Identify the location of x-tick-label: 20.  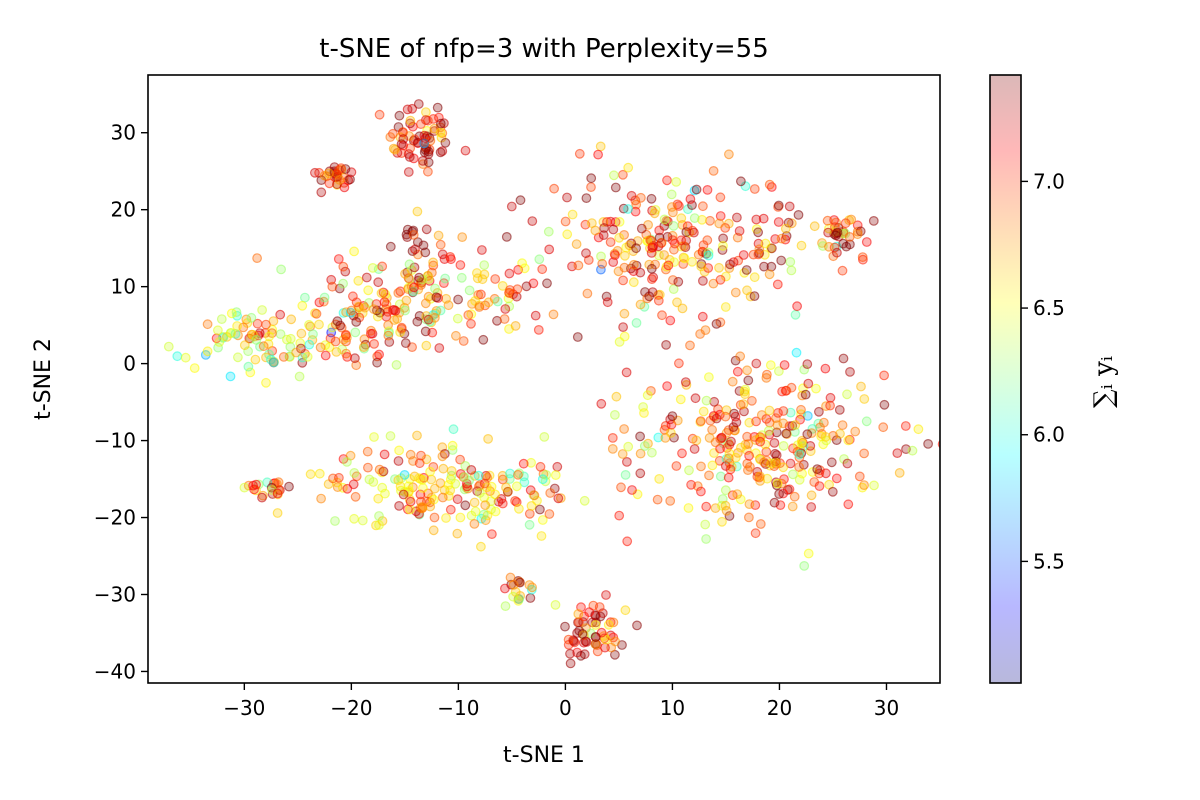
(779, 708).